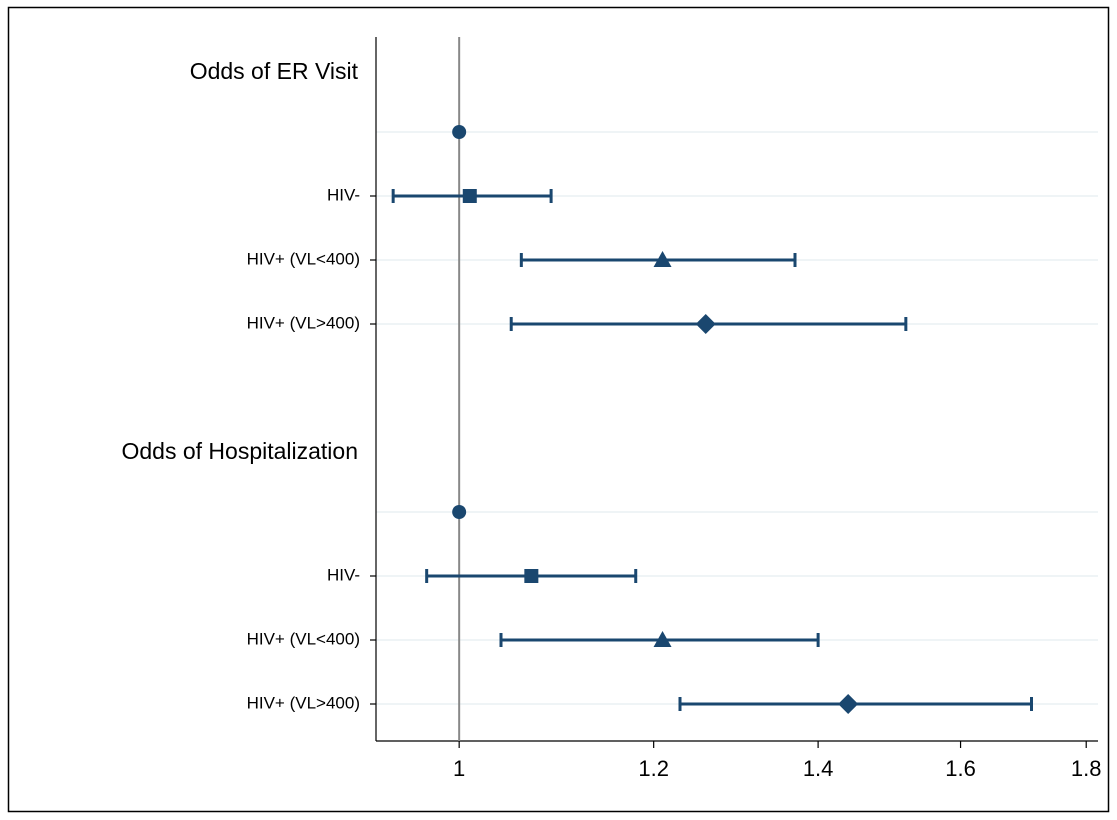  Describe the element at coordinates (960, 768) in the screenshot. I see `x-tick-label: 1.6` at that location.